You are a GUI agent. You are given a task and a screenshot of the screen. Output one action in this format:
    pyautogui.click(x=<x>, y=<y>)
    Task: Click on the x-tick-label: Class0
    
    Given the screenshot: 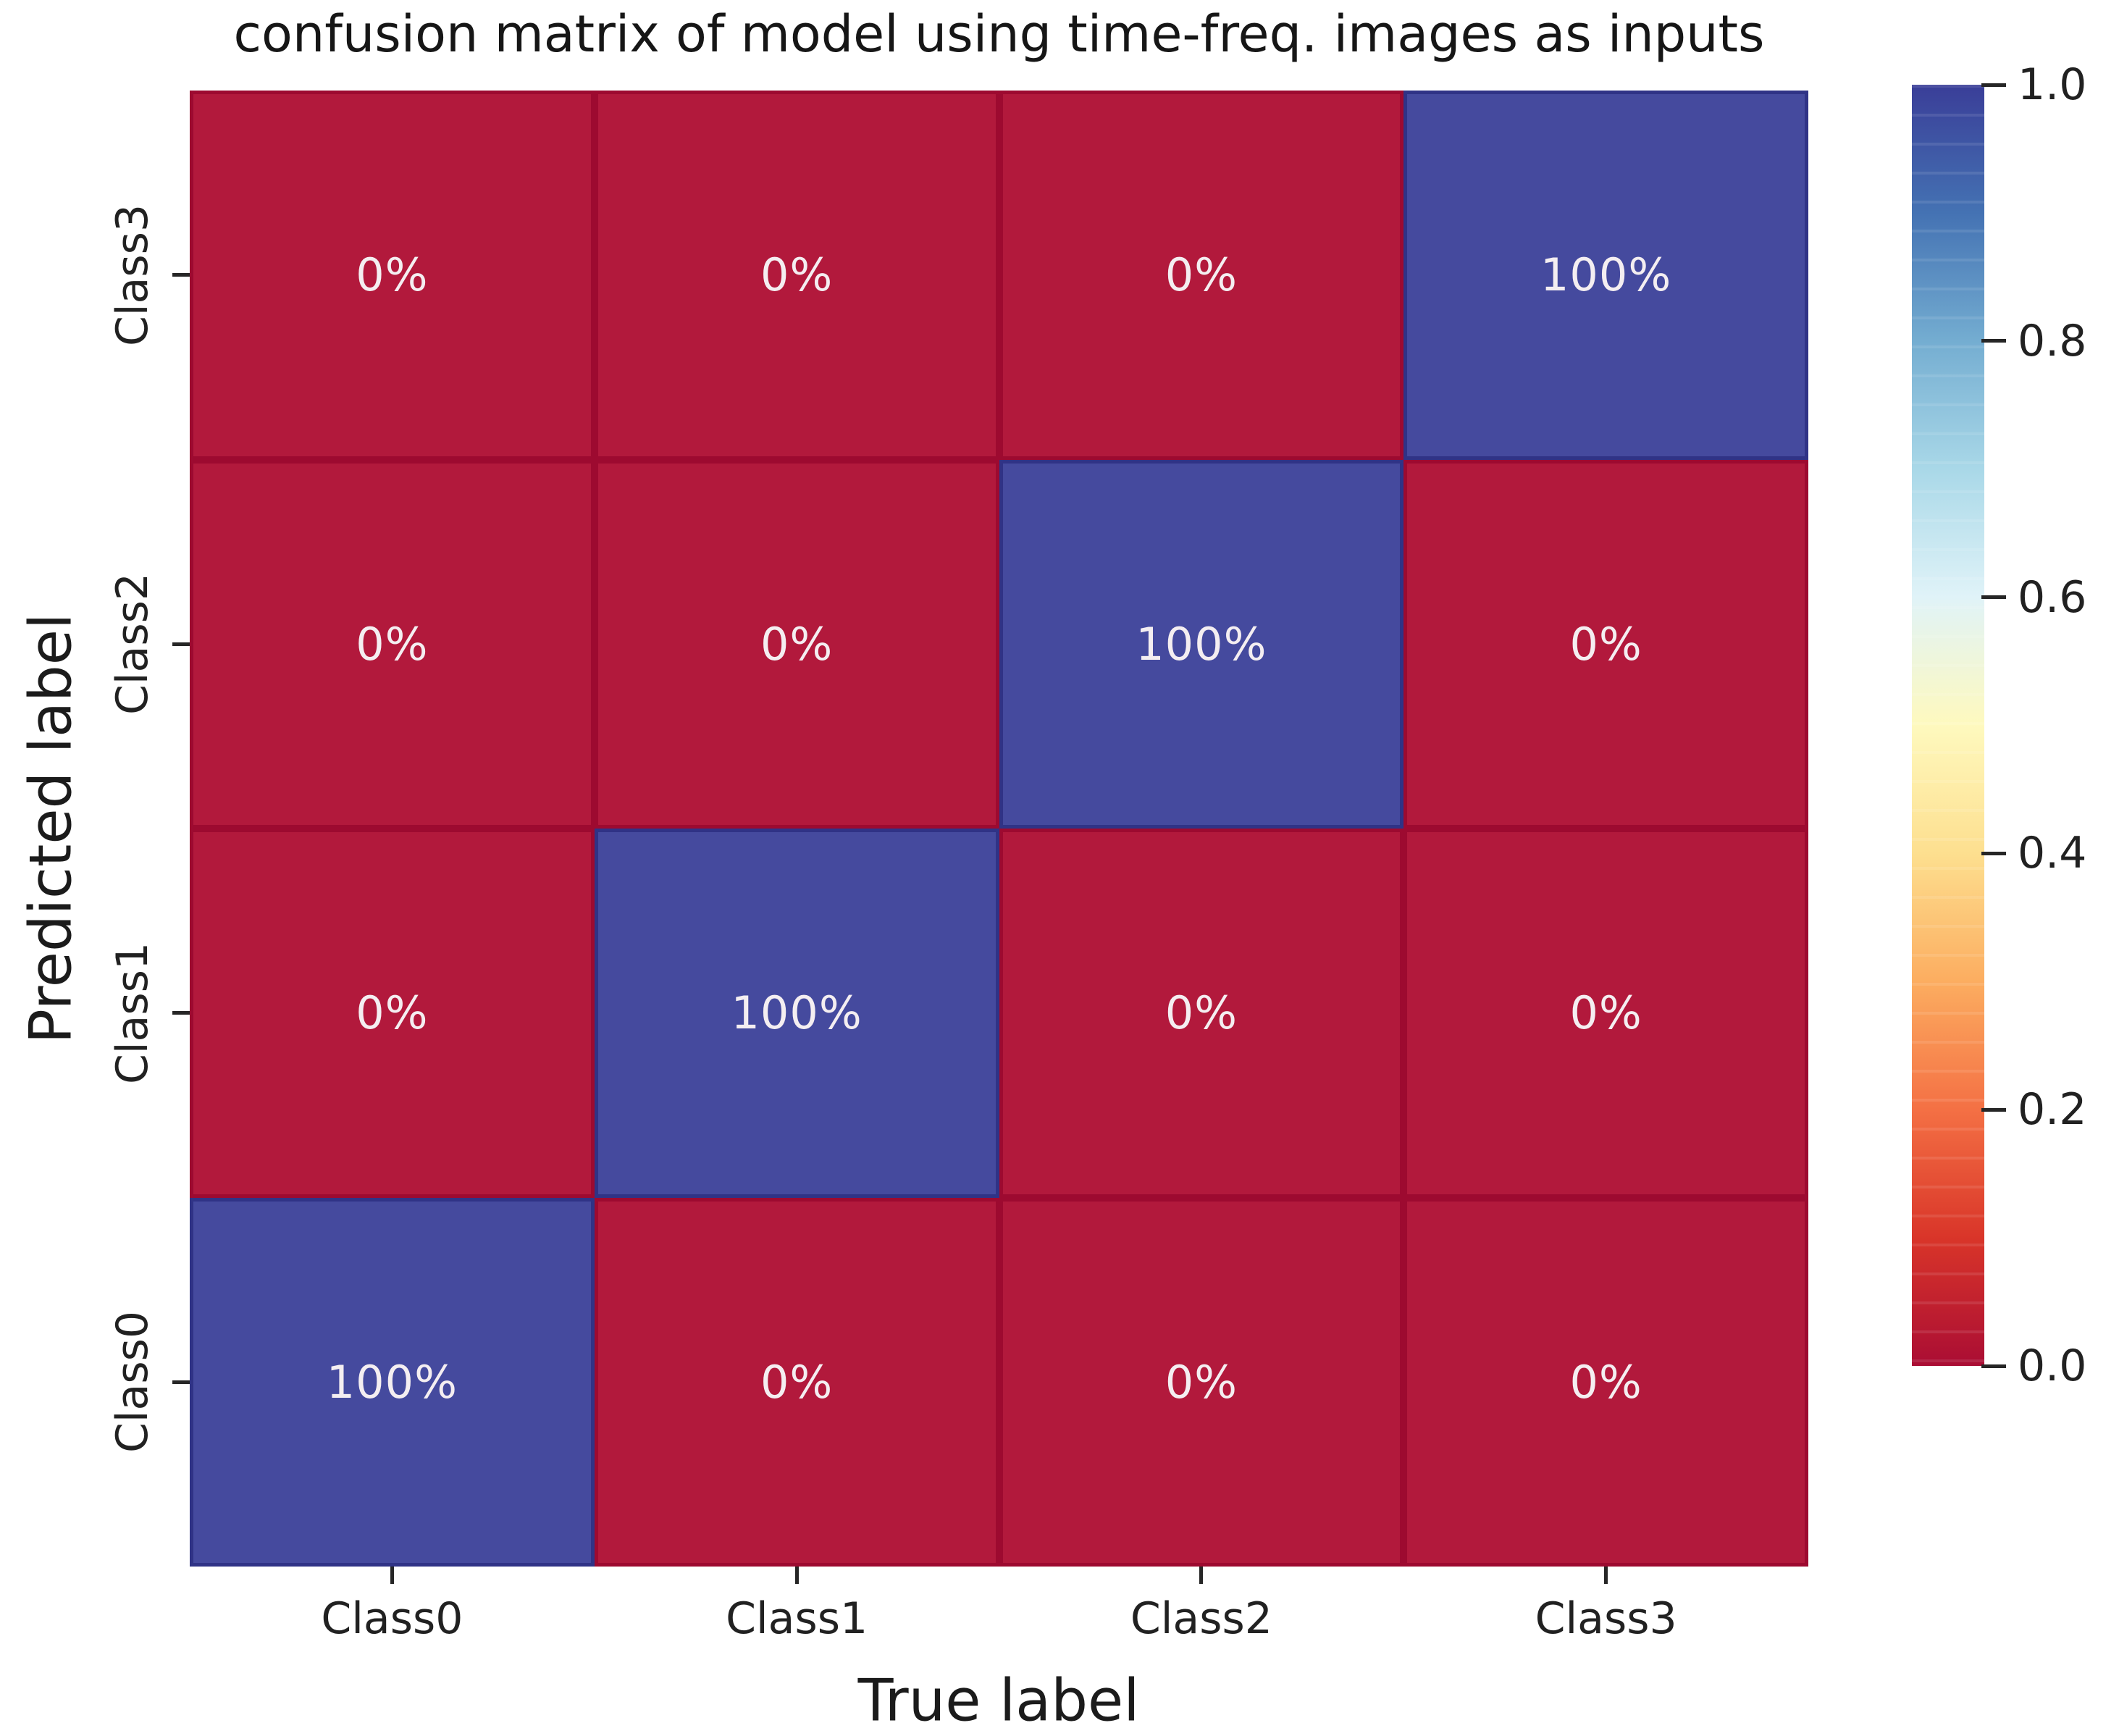 What is the action you would take?
    pyautogui.click(x=392, y=1619)
    